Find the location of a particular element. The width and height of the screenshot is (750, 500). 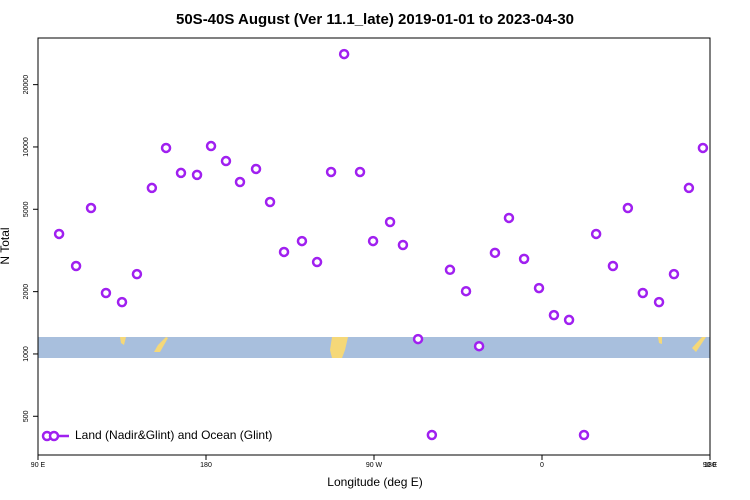

surface-band is located at coordinates (374, 347).